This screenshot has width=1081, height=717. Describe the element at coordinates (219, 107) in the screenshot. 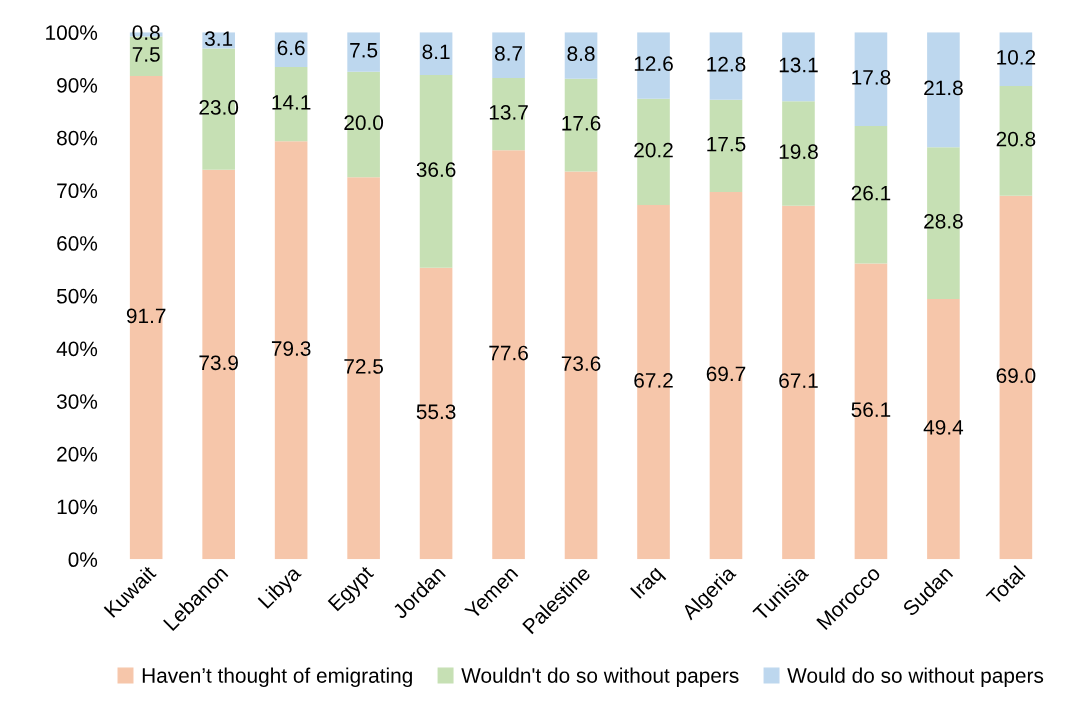

I see `data-label: 23.0` at that location.